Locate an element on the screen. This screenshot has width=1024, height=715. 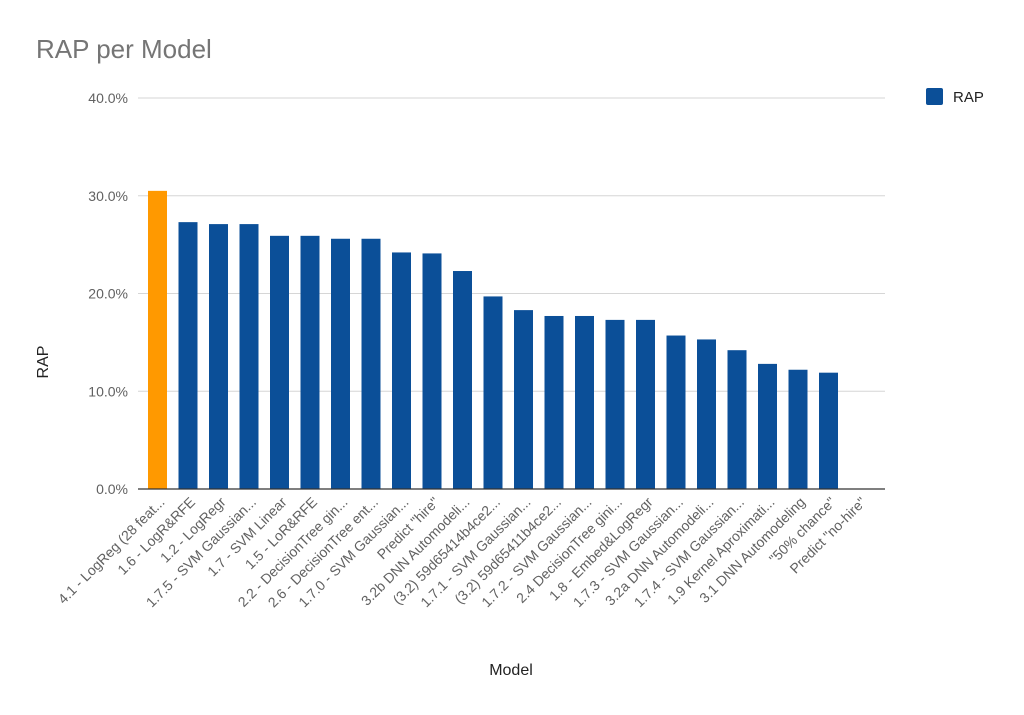
y-tick-label: 40.0% is located at coordinates (108, 98).